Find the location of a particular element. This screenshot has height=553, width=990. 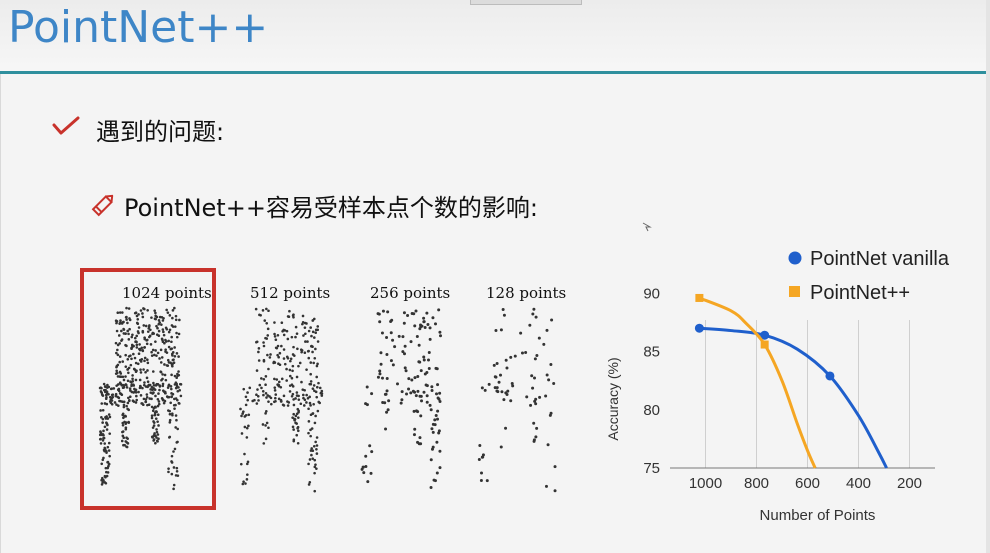

check-icon is located at coordinates (66, 125).